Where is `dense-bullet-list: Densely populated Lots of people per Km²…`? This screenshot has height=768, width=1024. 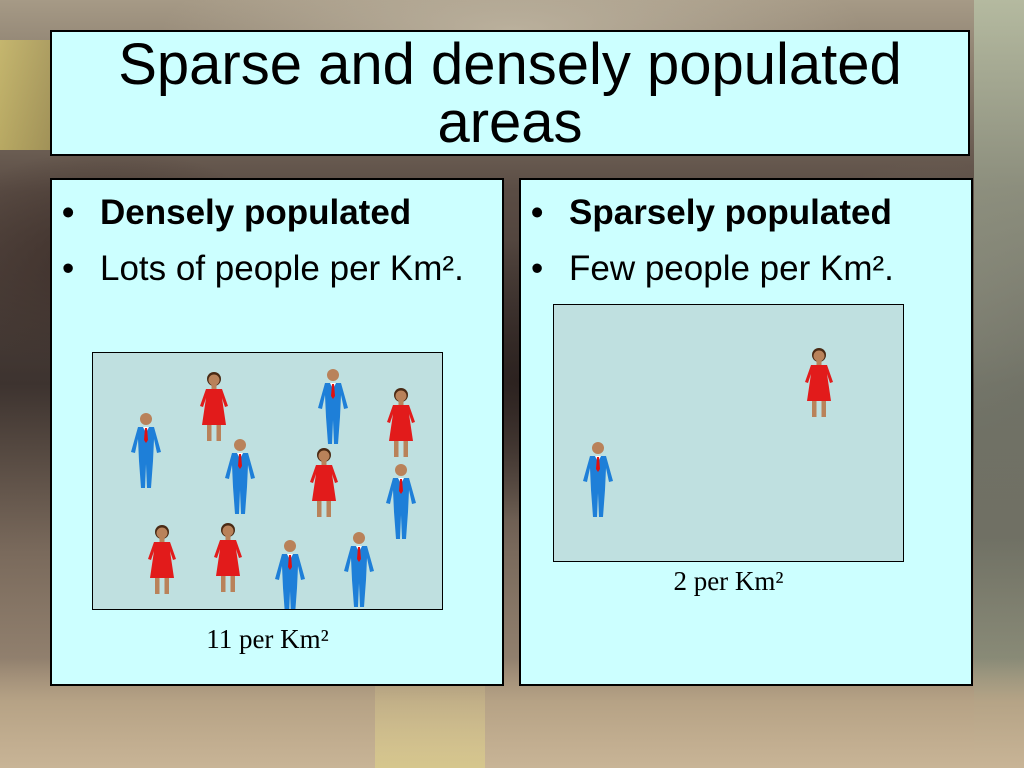
dense-bullet-list: Densely populated Lots of people per Km²… is located at coordinates (277, 248).